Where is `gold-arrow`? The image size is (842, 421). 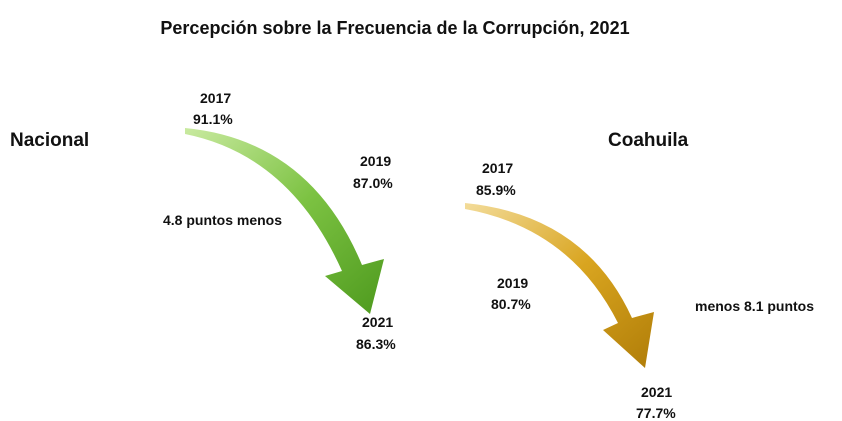 gold-arrow is located at coordinates (559, 285).